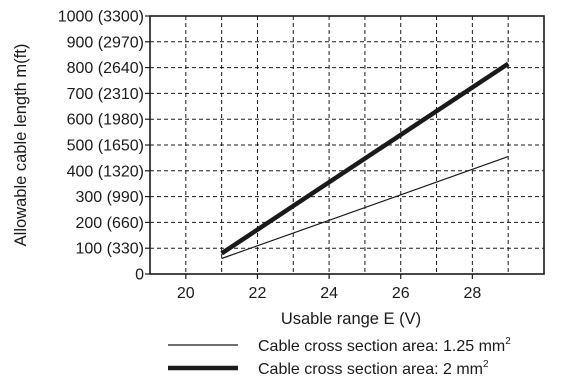 The image size is (579, 378). I want to click on legend-label-1-25mm2: Cable cross section area: 1.25 mm2, so click(384, 345).